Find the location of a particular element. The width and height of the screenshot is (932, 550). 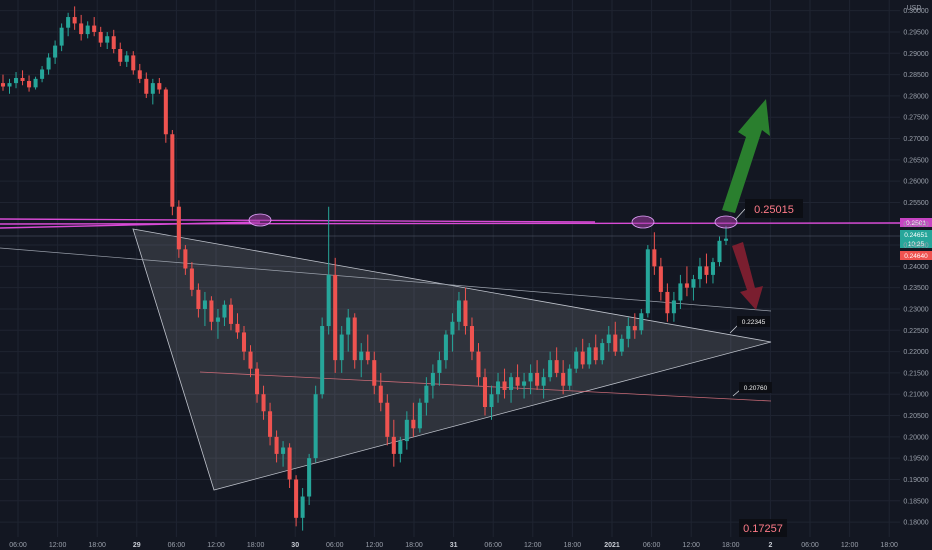

upper-trendline is located at coordinates (386, 279).